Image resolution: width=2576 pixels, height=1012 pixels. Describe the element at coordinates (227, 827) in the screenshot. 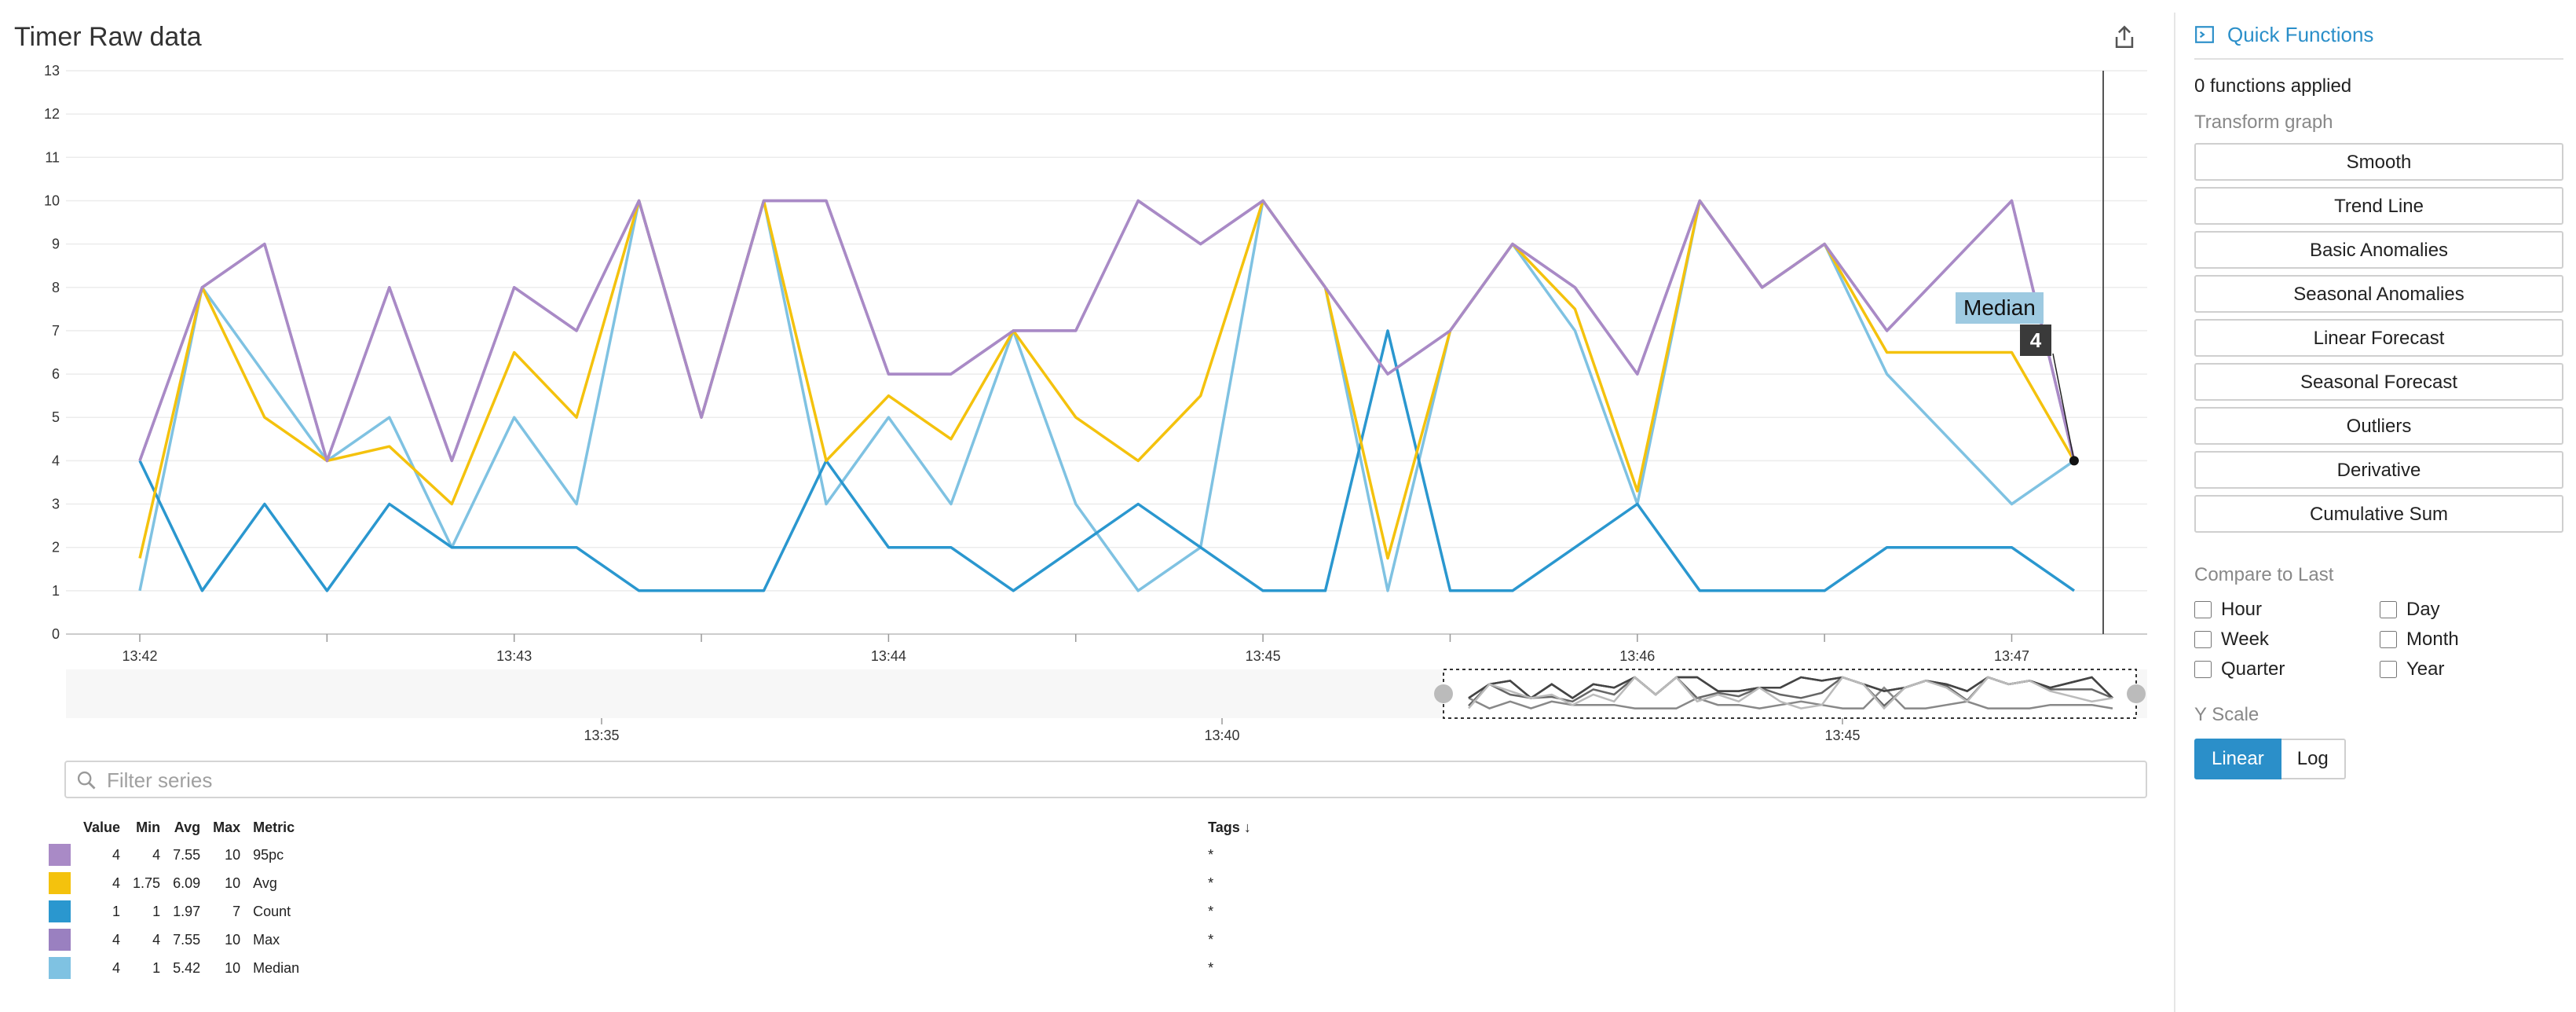

I see `legend-header-max: Max` at that location.